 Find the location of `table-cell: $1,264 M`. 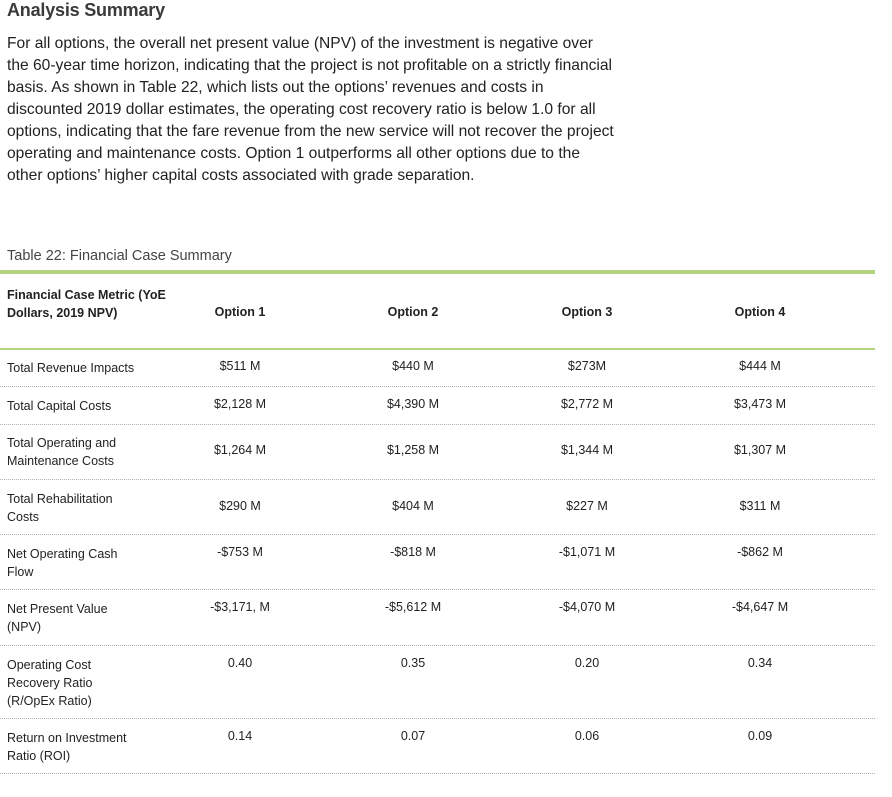

table-cell: $1,264 M is located at coordinates (240, 450).